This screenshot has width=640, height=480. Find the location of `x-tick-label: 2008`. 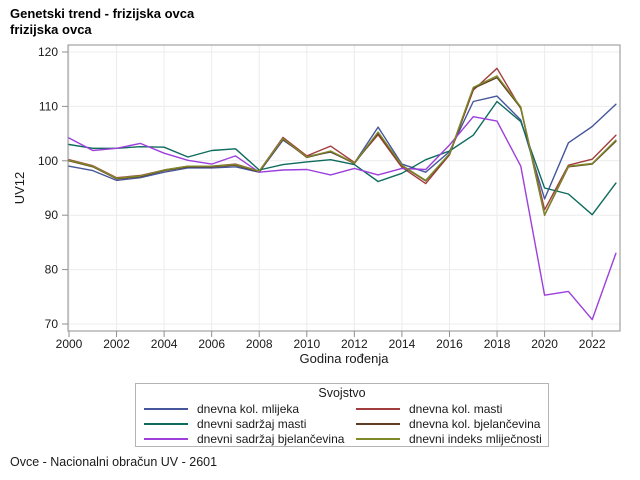

x-tick-label: 2008 is located at coordinates (259, 344).